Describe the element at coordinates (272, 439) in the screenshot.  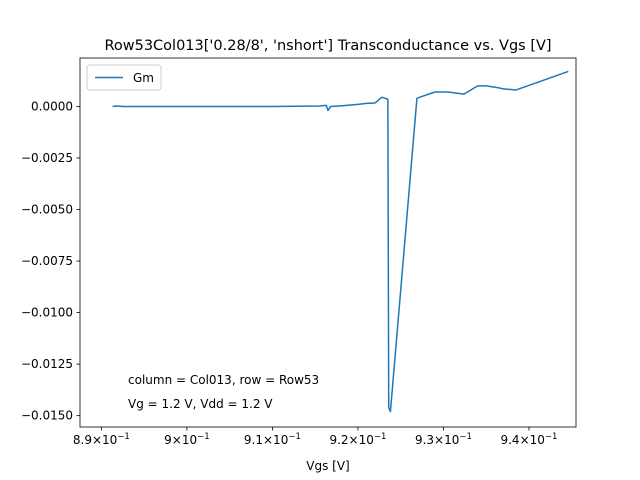
I see `x-tick-label: 9.1×10−1` at that location.